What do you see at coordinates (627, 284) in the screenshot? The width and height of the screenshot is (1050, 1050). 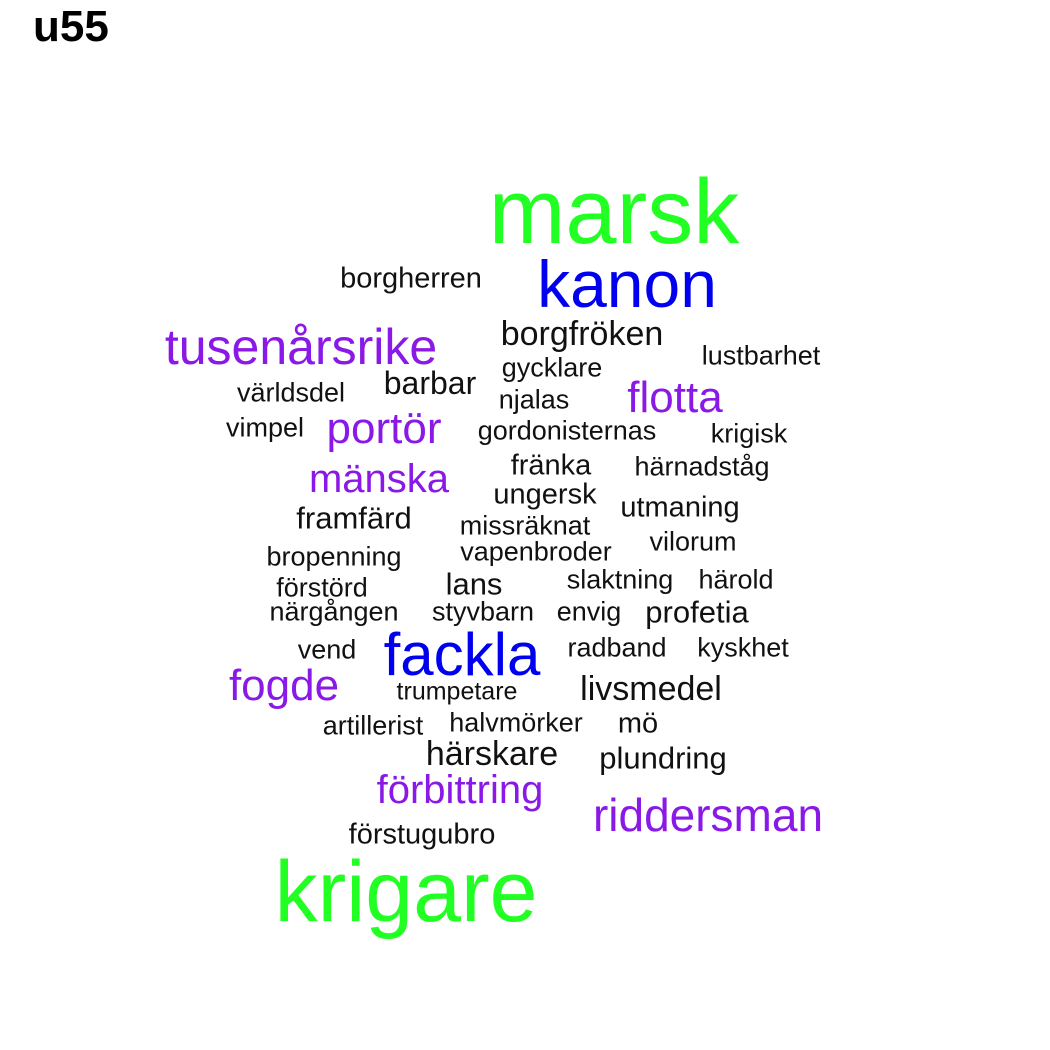 I see `cloud-word: kanon` at bounding box center [627, 284].